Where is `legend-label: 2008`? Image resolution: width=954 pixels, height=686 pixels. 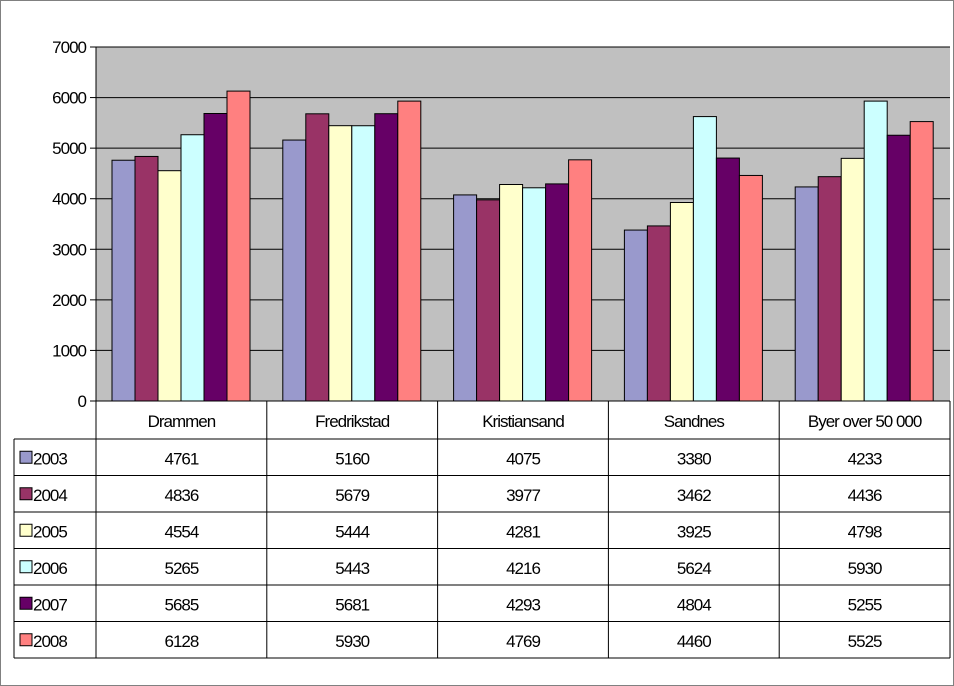 legend-label: 2008 is located at coordinates (50, 641).